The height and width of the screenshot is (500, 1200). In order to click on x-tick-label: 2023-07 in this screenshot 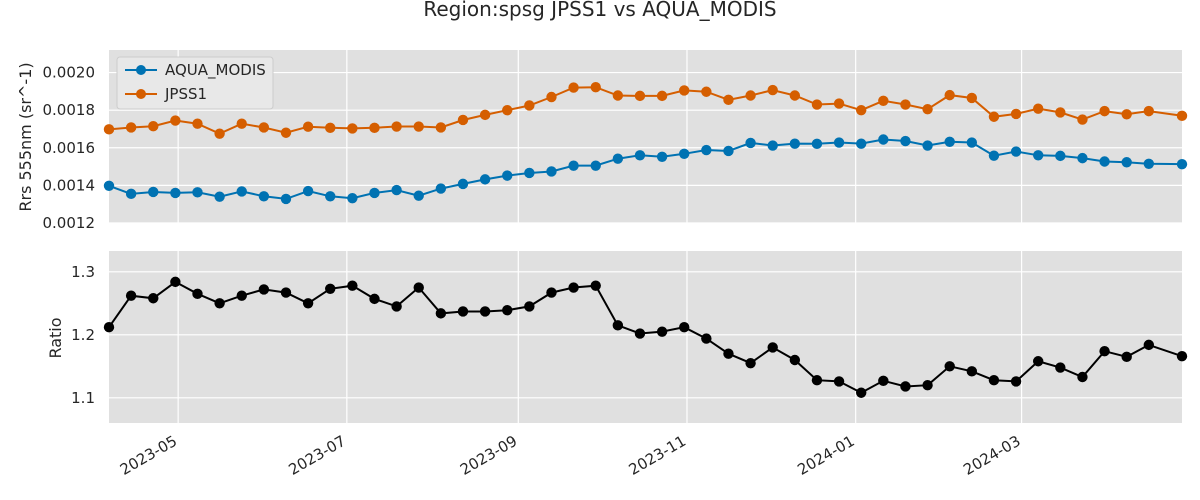, I will do `click(317, 455)`.